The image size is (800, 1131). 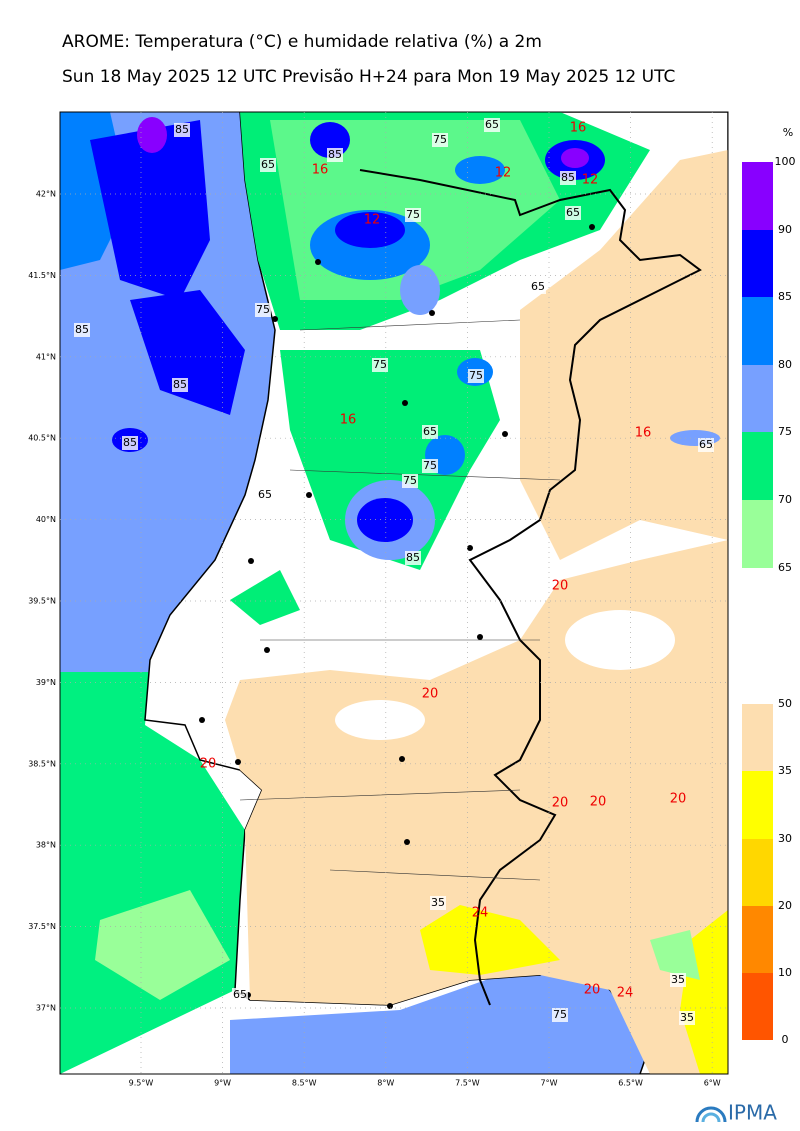 I want to click on temperature-tick-label: 20, so click(x=785, y=905).